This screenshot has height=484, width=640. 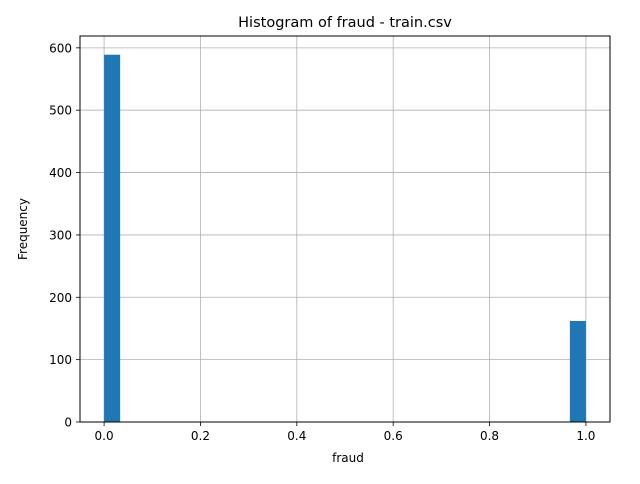 I want to click on x-tick-label: 0.0, so click(x=104, y=436).